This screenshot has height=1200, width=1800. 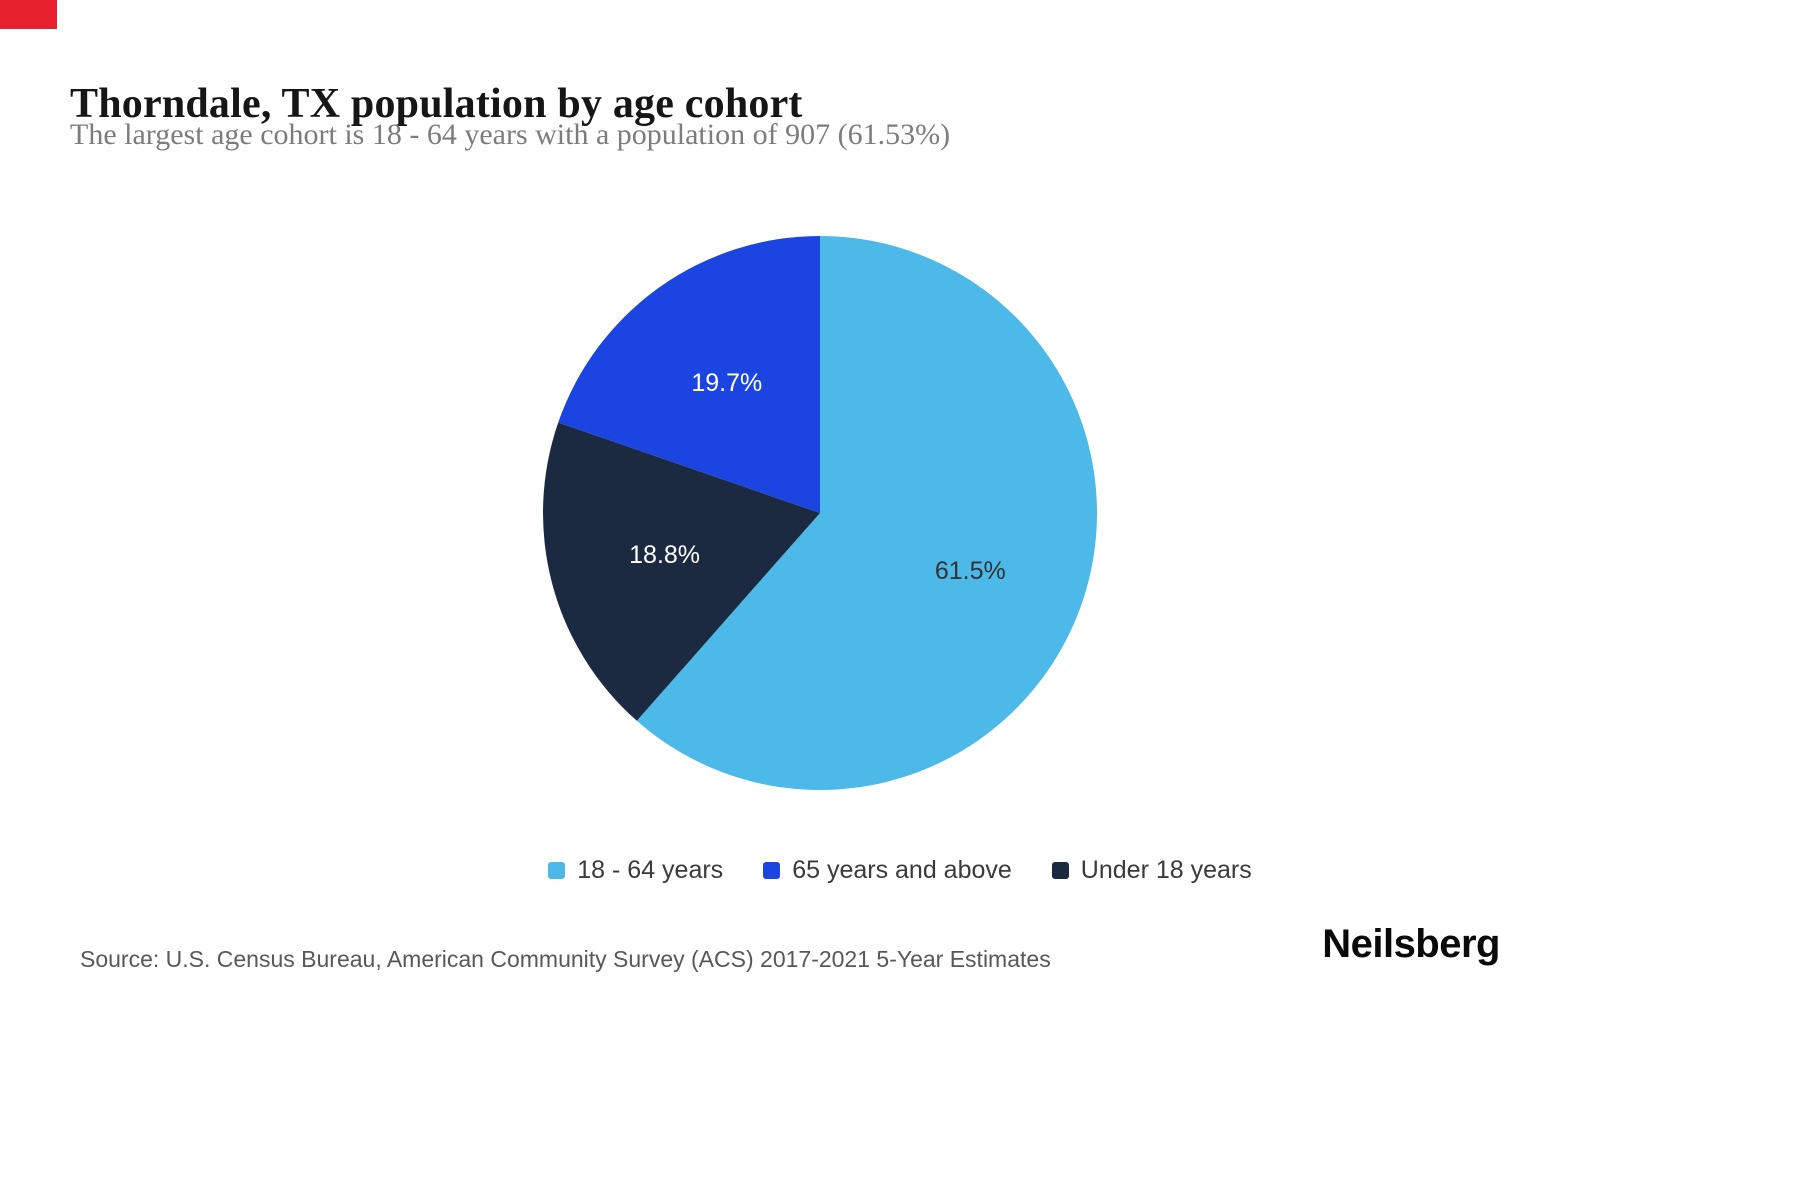 I want to click on chart-title: Thorndale, TX population by age cohort, so click(x=436, y=104).